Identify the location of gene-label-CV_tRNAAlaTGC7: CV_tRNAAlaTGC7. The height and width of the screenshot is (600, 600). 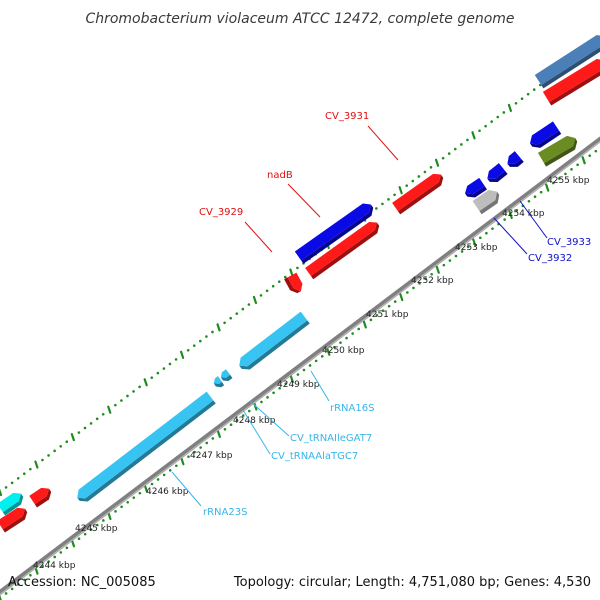
(314, 456).